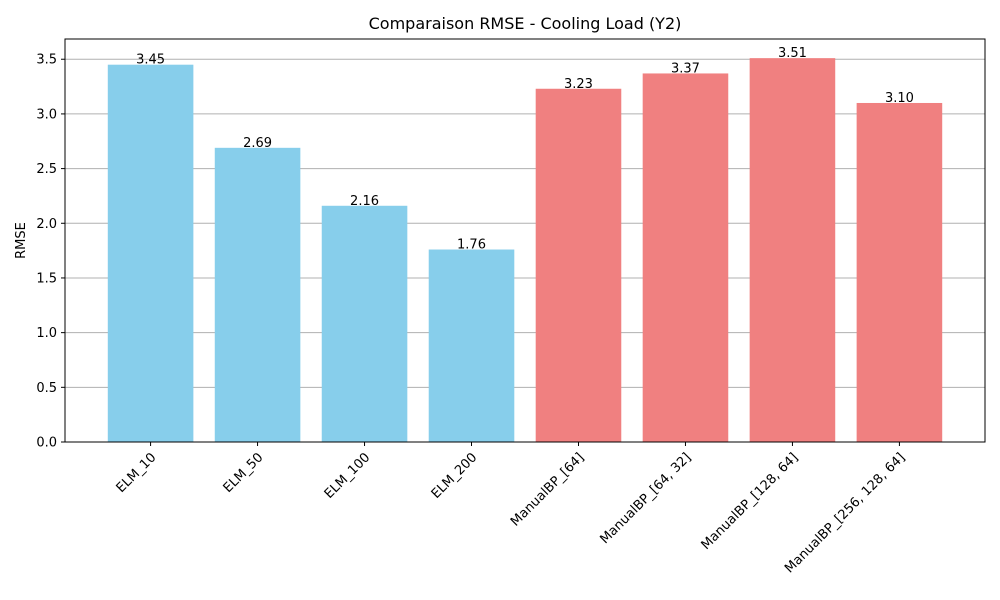 Image resolution: width=1000 pixels, height=600 pixels. Describe the element at coordinates (46, 443) in the screenshot. I see `y-tick-label: 0.0` at that location.